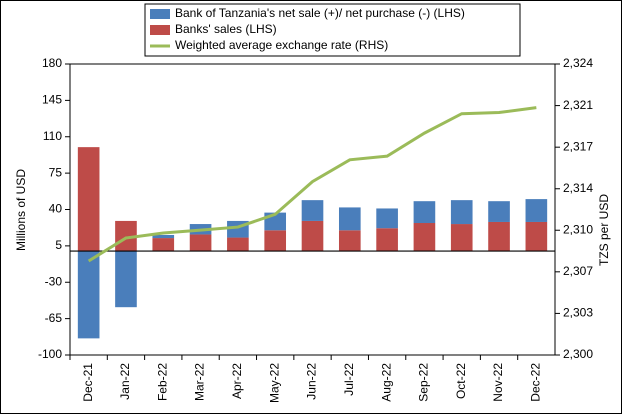  What do you see at coordinates (274, 383) in the screenshot?
I see `x-tick-label: May-22` at bounding box center [274, 383].